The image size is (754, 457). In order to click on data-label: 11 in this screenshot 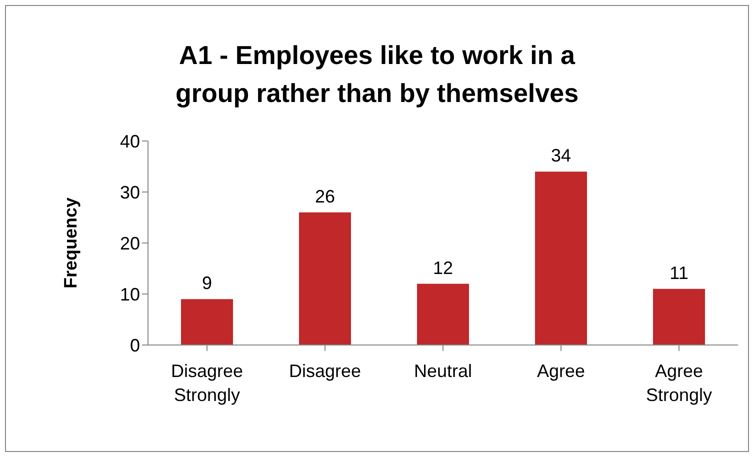, I will do `click(679, 272)`.